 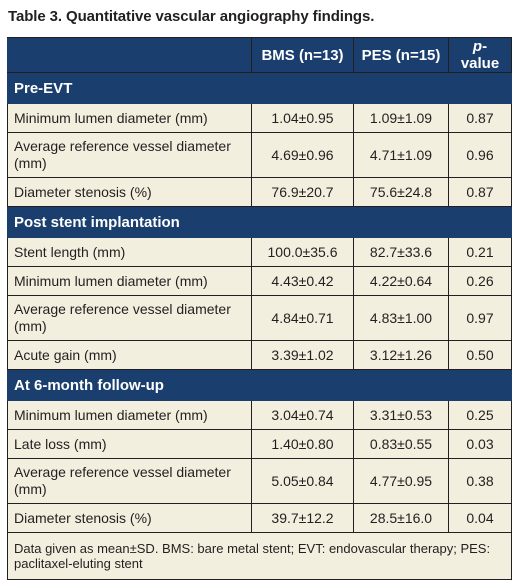 What do you see at coordinates (480, 355) in the screenshot?
I see `p-value: 0.50` at bounding box center [480, 355].